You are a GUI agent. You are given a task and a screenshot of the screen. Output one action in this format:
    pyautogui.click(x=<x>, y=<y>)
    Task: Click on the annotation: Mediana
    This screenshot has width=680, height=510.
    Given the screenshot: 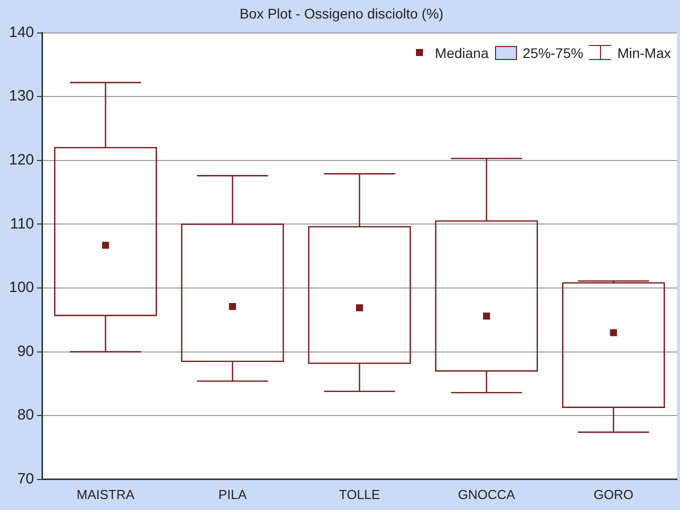 What is the action you would take?
    pyautogui.click(x=461, y=52)
    